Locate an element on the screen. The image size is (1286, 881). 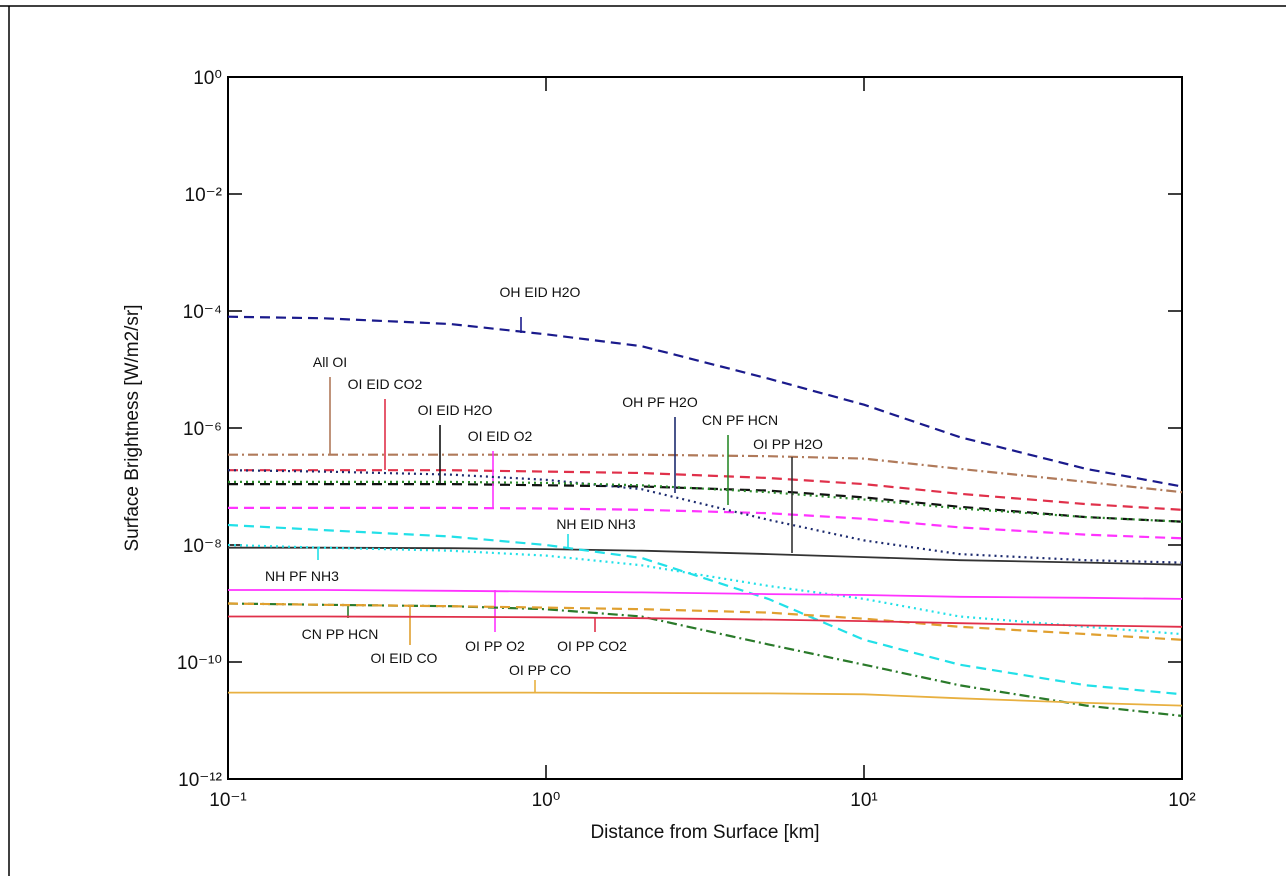
series-annotation: OI PP CO2 is located at coordinates (592, 646).